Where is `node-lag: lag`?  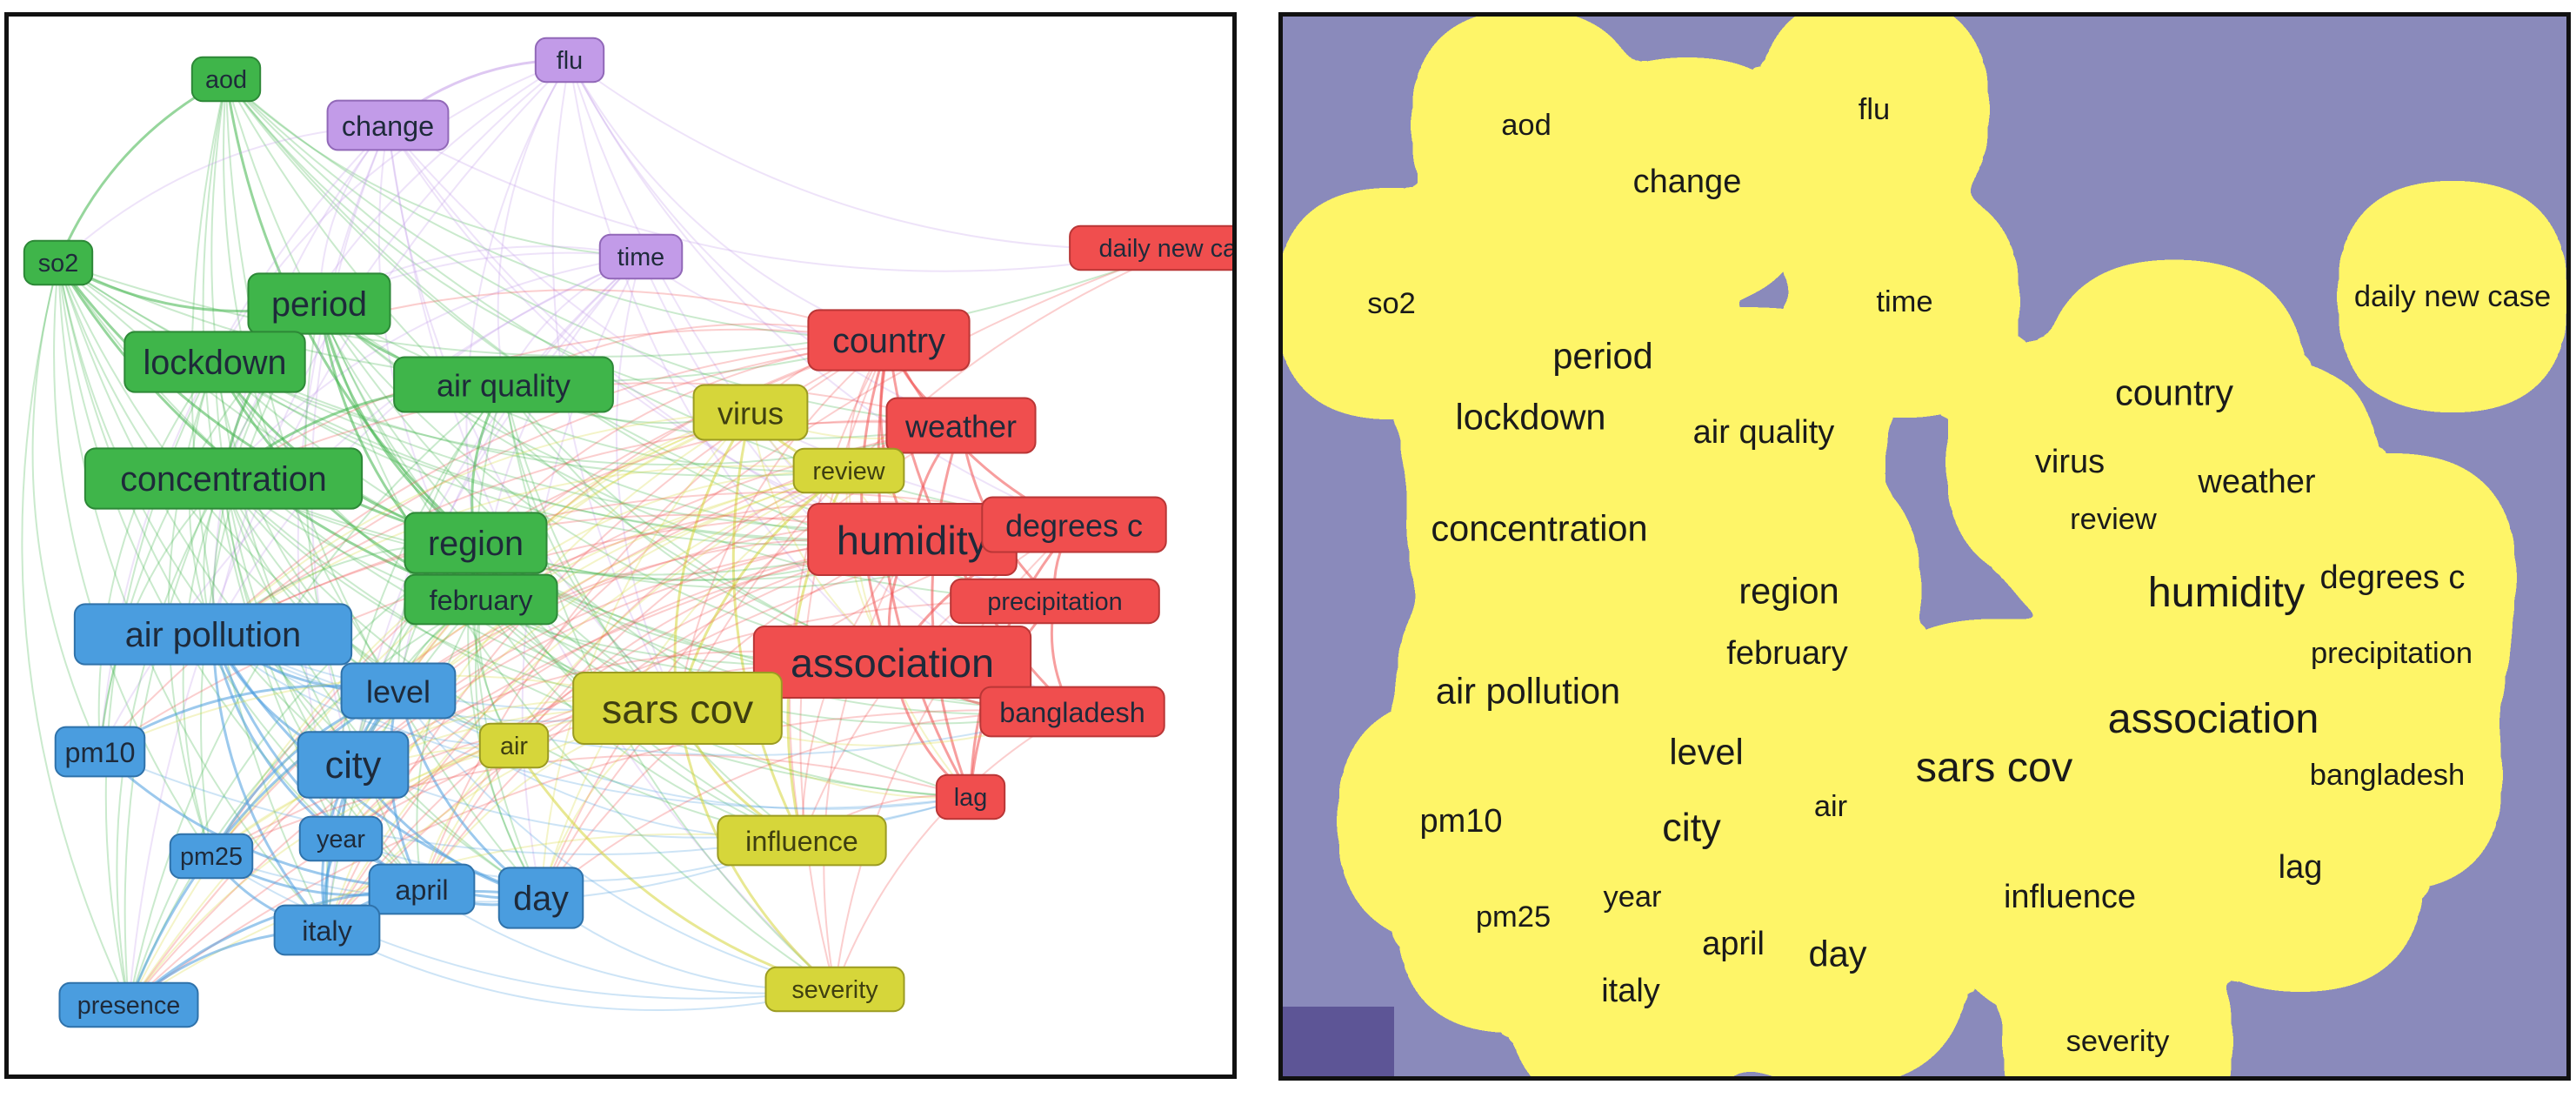
node-lag: lag is located at coordinates (970, 797).